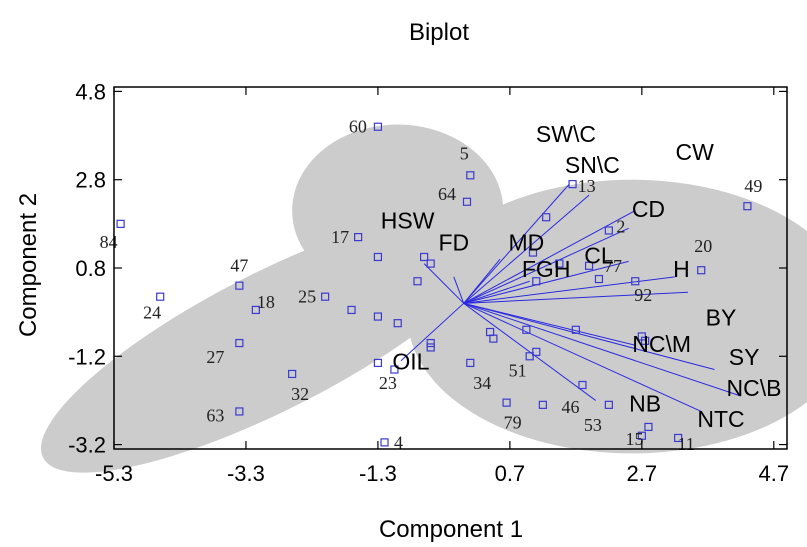  I want to click on vector-label-16: NB, so click(645, 403).